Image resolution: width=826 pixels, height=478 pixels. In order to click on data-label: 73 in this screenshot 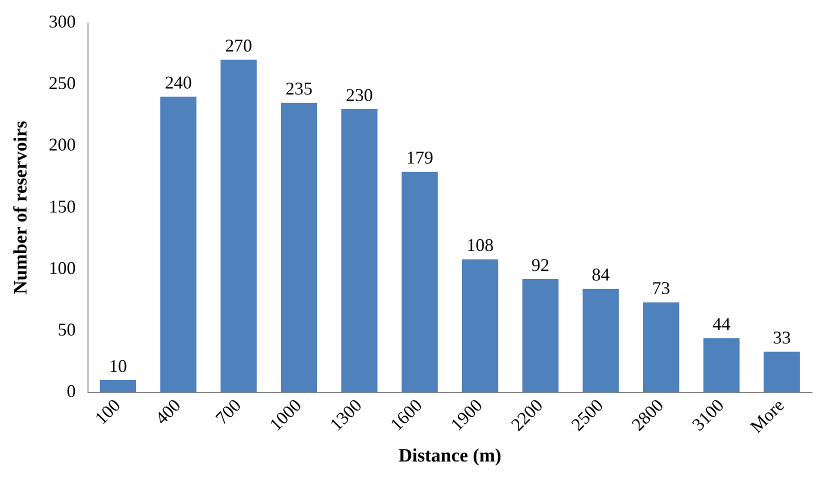, I will do `click(661, 288)`.